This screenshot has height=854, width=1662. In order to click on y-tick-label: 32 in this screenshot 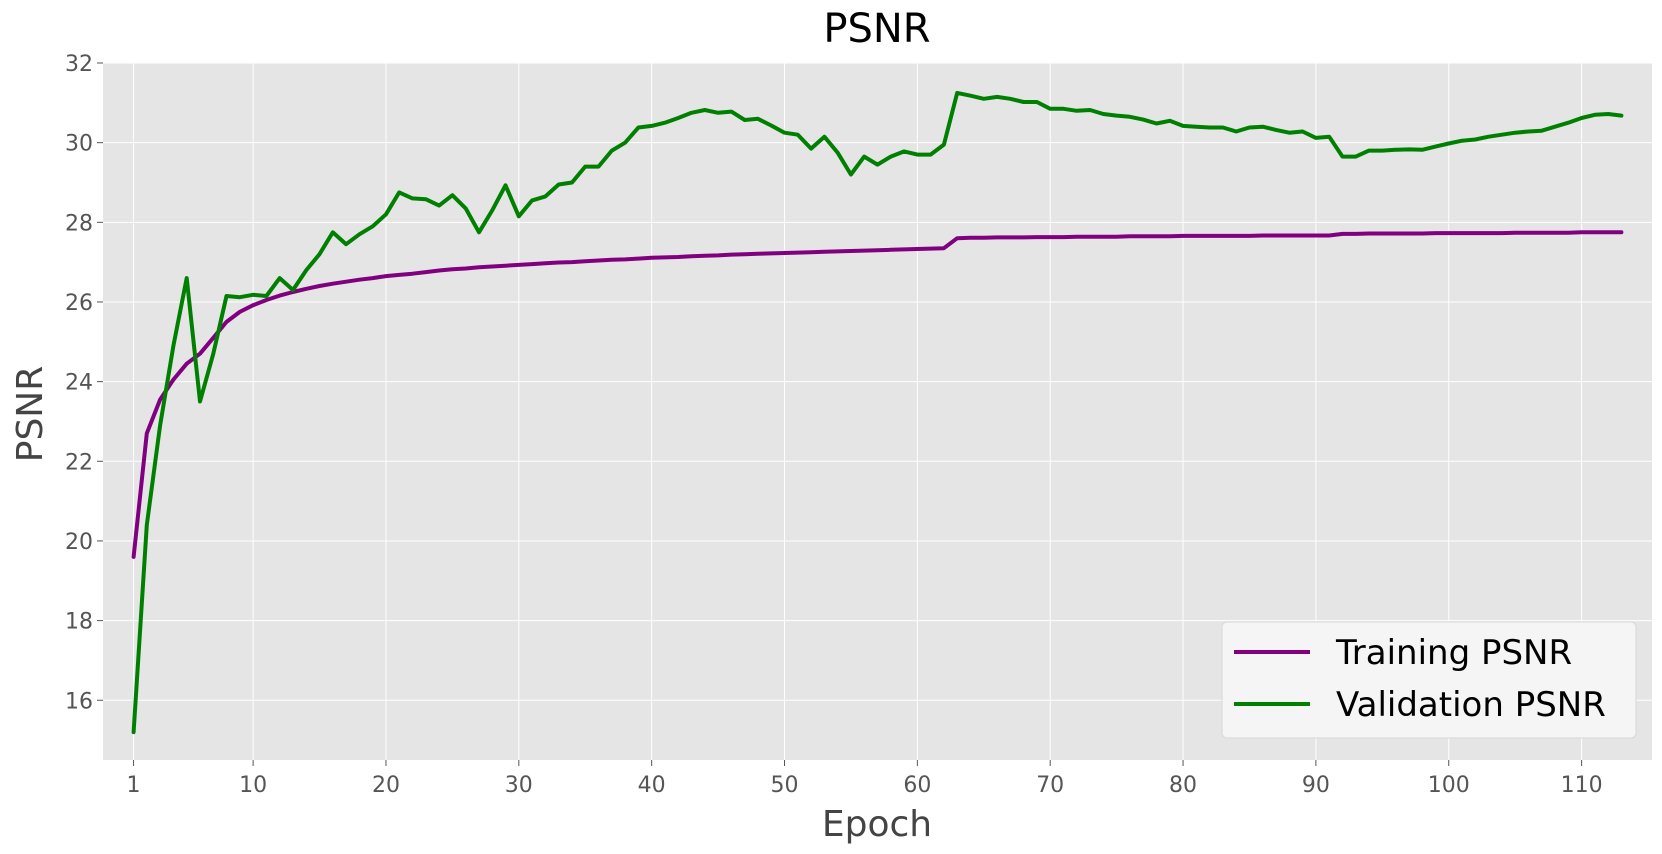, I will do `click(79, 64)`.